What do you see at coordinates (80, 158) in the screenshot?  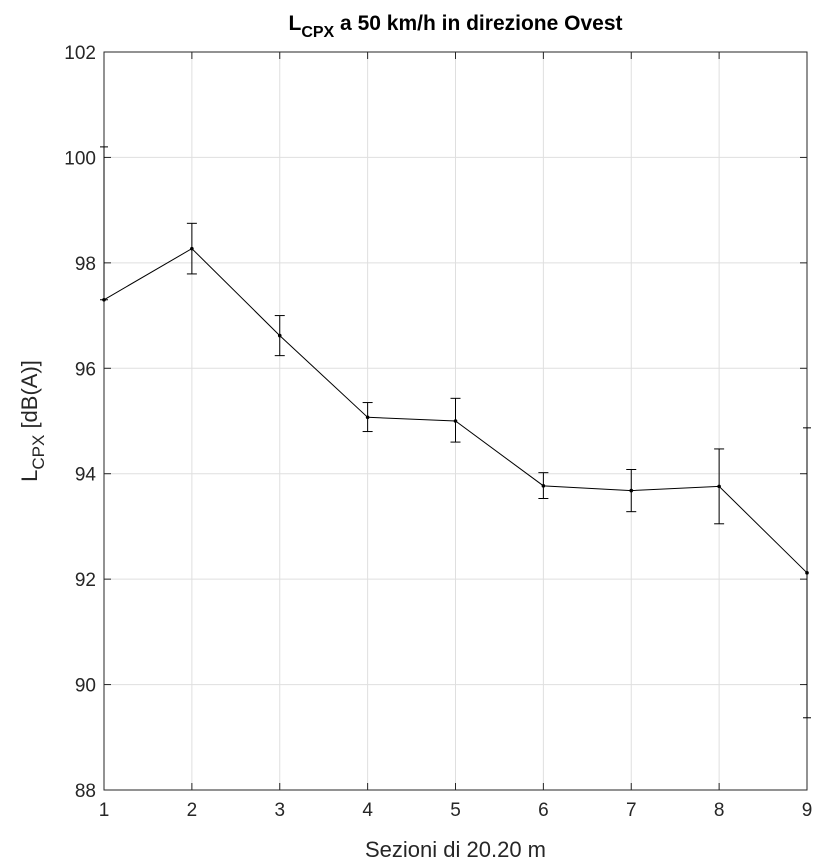 I see `y-tick-label: 100` at bounding box center [80, 158].